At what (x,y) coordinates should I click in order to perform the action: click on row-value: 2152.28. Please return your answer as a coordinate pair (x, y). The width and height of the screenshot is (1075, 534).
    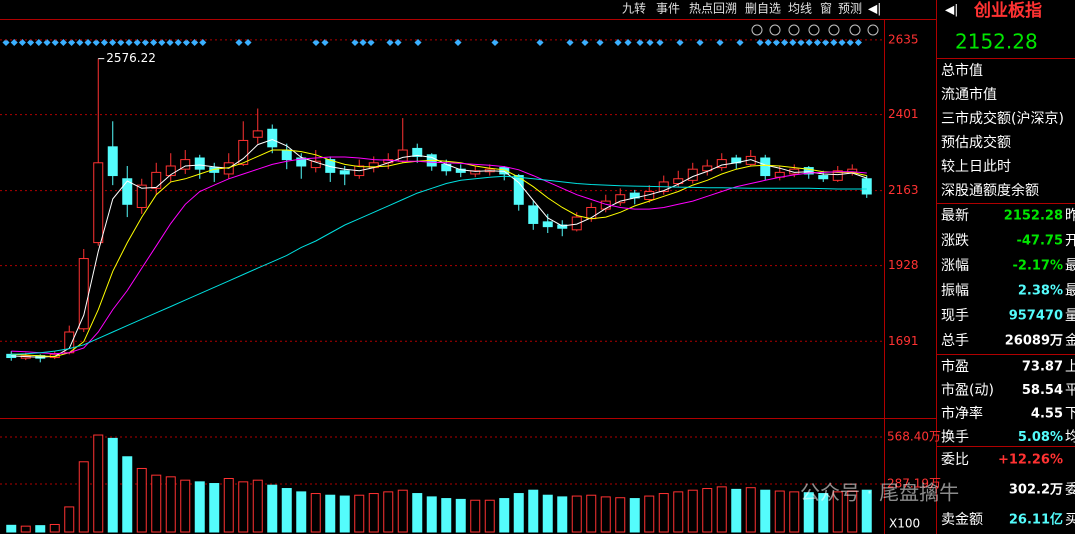
    Looking at the image, I should click on (1033, 216).